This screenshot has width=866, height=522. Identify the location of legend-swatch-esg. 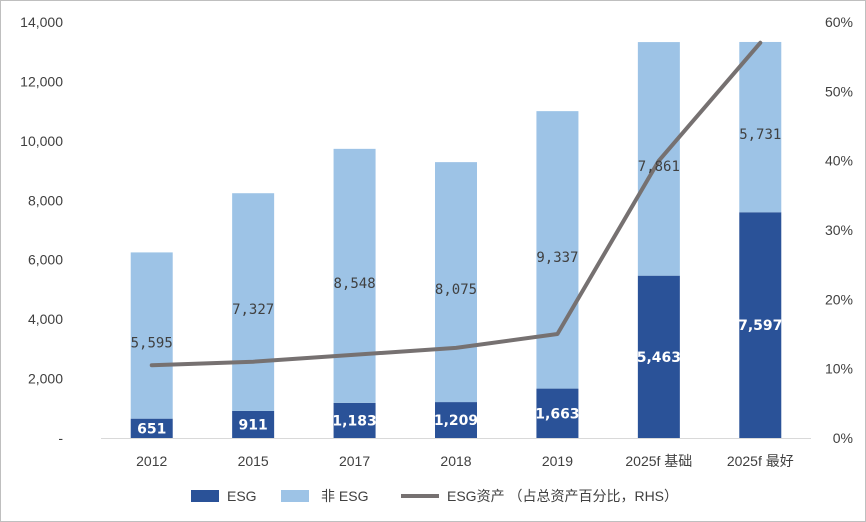
(205, 496).